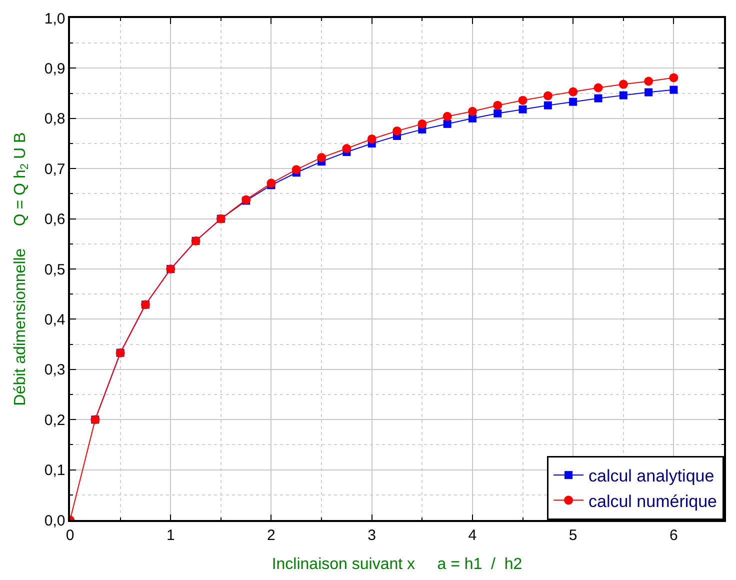 Image resolution: width=736 pixels, height=580 pixels. Describe the element at coordinates (397, 564) in the screenshot. I see `x-axis-title: Inclinaison suivant x a = h1 / h2` at that location.